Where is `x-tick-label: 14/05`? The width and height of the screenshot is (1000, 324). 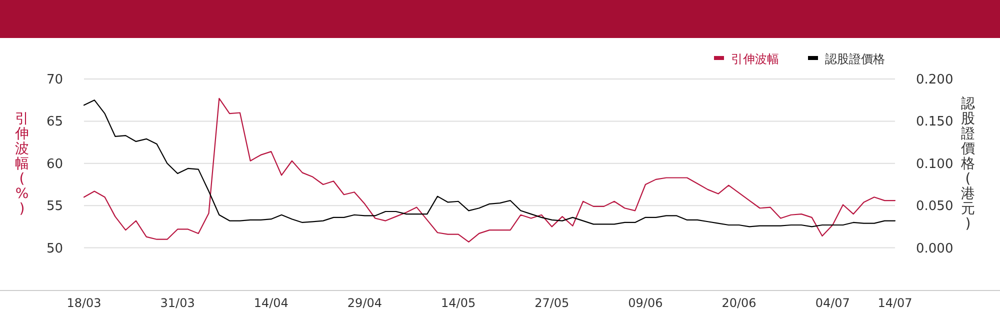
x-tick-label: 14/05 is located at coordinates (458, 303).